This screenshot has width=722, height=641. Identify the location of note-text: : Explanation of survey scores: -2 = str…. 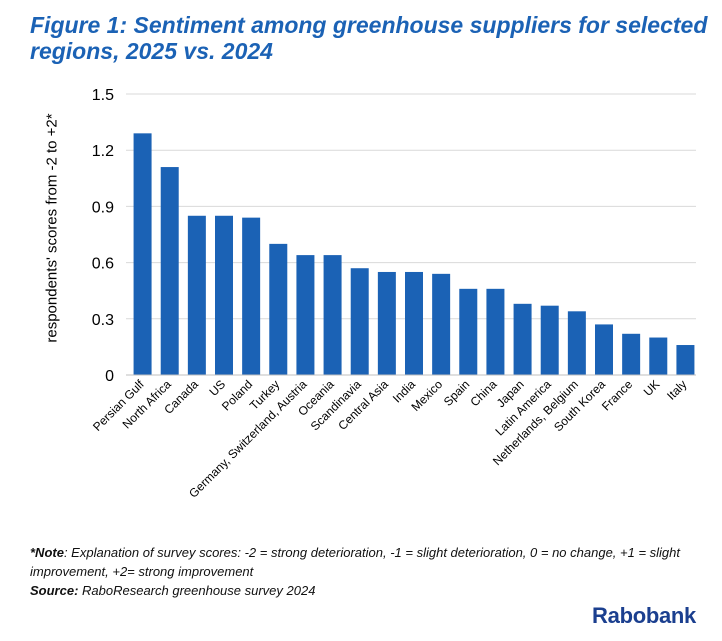
(355, 562).